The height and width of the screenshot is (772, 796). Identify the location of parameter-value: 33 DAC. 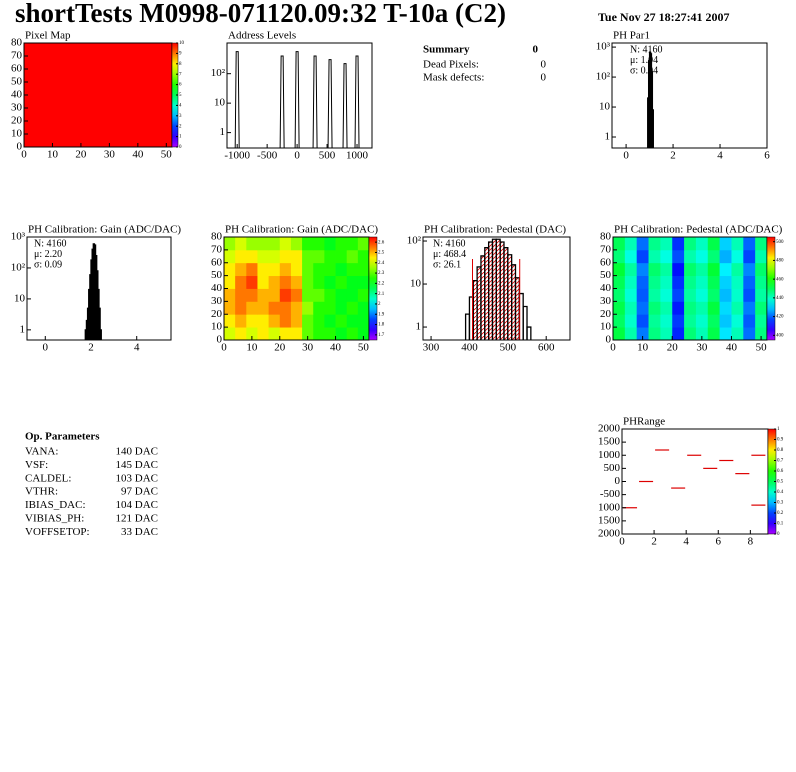
(139, 532).